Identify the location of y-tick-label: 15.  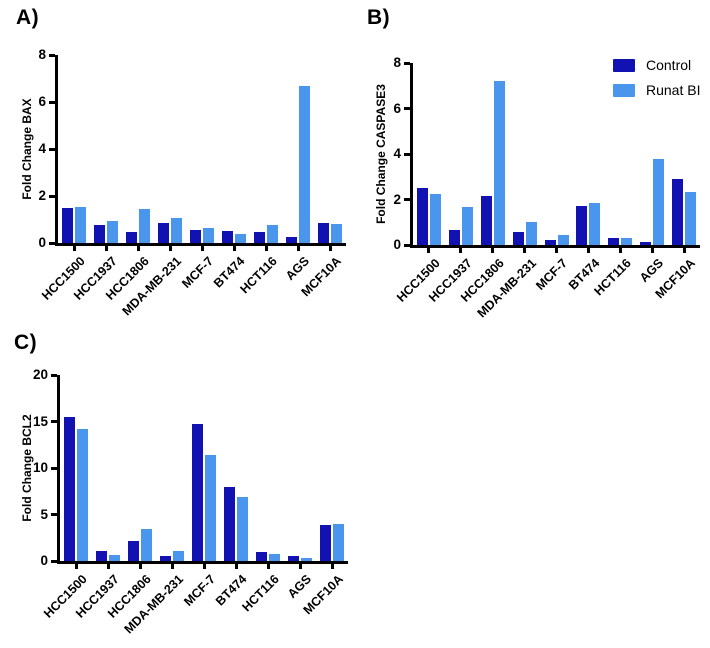
(40, 421).